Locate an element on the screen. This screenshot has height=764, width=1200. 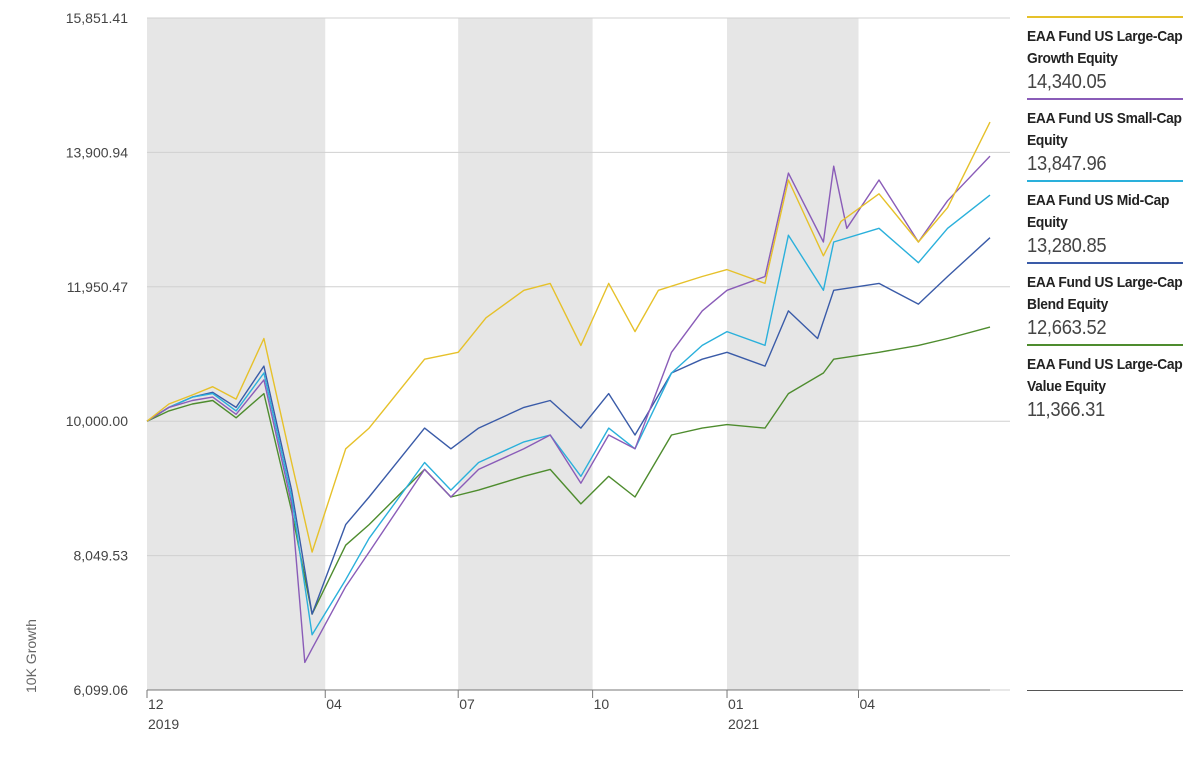
y-tick-label: 13,900.94 is located at coordinates (97, 152).